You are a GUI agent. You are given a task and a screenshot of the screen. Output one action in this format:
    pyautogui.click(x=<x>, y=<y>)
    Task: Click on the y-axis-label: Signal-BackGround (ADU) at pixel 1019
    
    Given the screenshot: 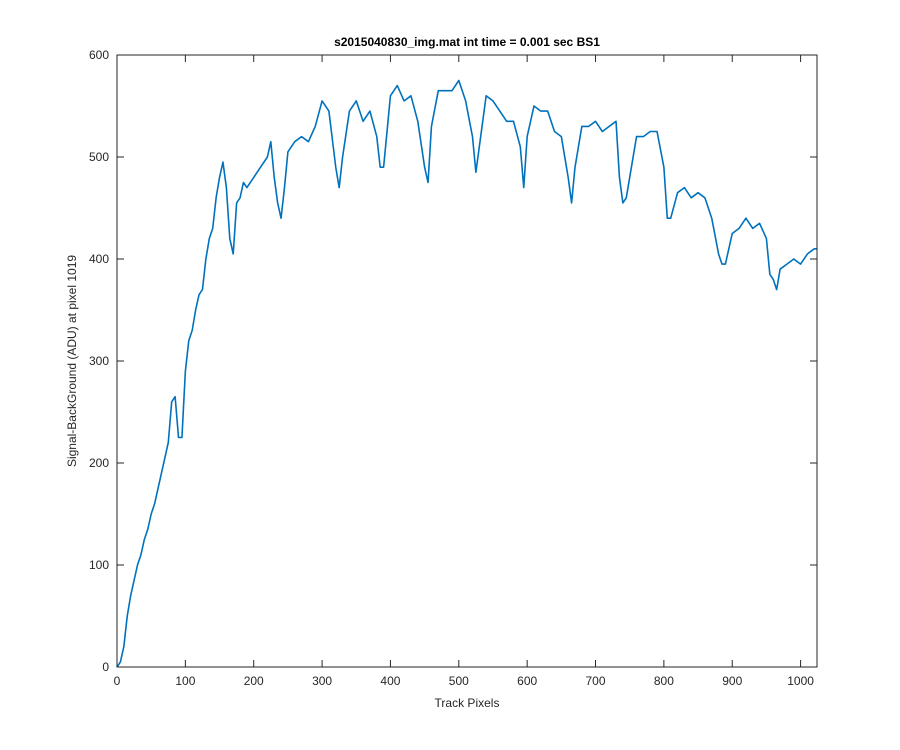 What is the action you would take?
    pyautogui.click(x=72, y=361)
    